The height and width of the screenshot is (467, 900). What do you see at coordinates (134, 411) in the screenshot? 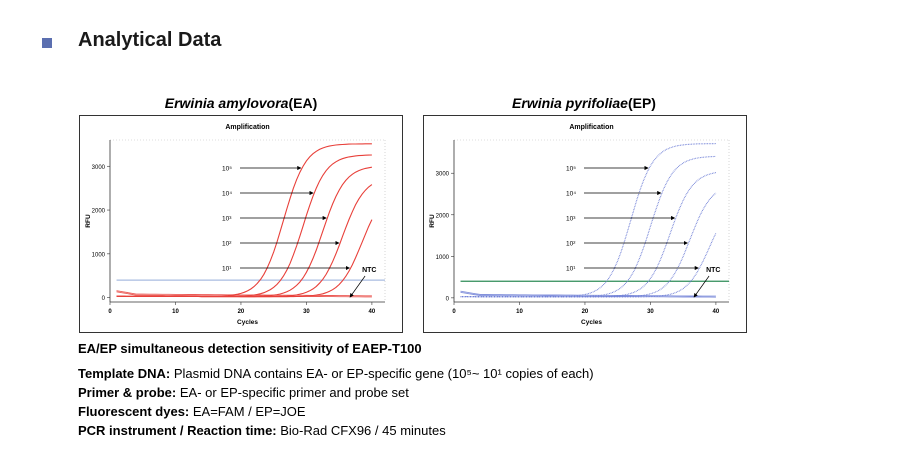
I see `info-label: Fluorescent dyes:` at bounding box center [134, 411].